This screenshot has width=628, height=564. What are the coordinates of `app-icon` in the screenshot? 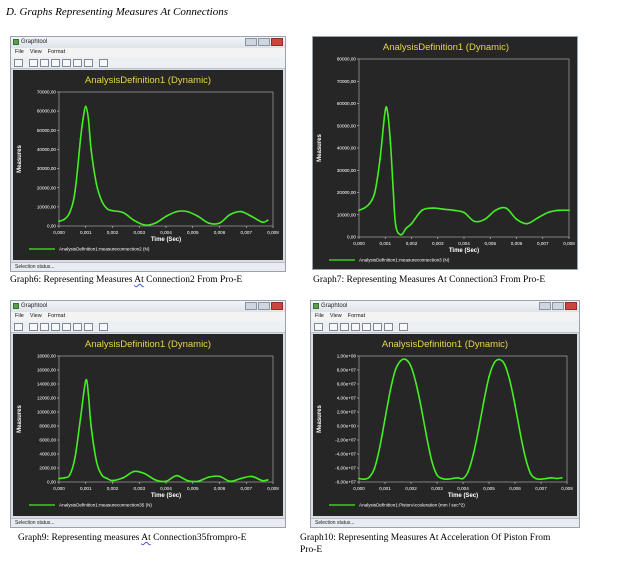 It's located at (316, 306).